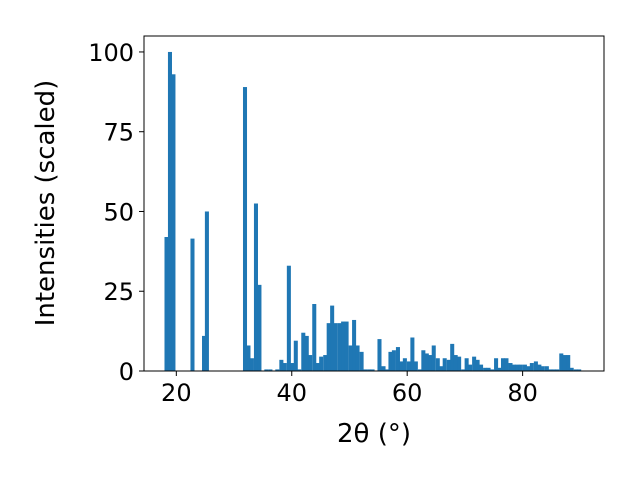 Image resolution: width=640 pixels, height=480 pixels. Describe the element at coordinates (118, 292) in the screenshot. I see `y-tick-label: 25` at that location.